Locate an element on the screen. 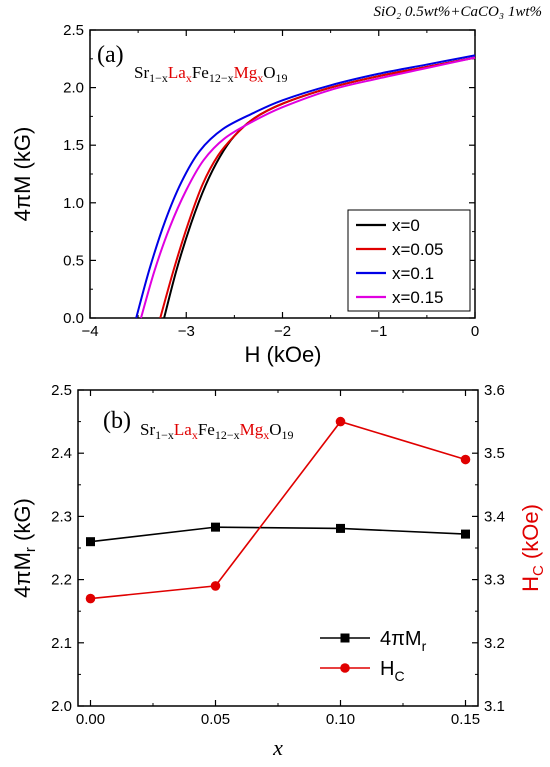  panel-a-y-tick-label: 1.5 is located at coordinates (73, 145).